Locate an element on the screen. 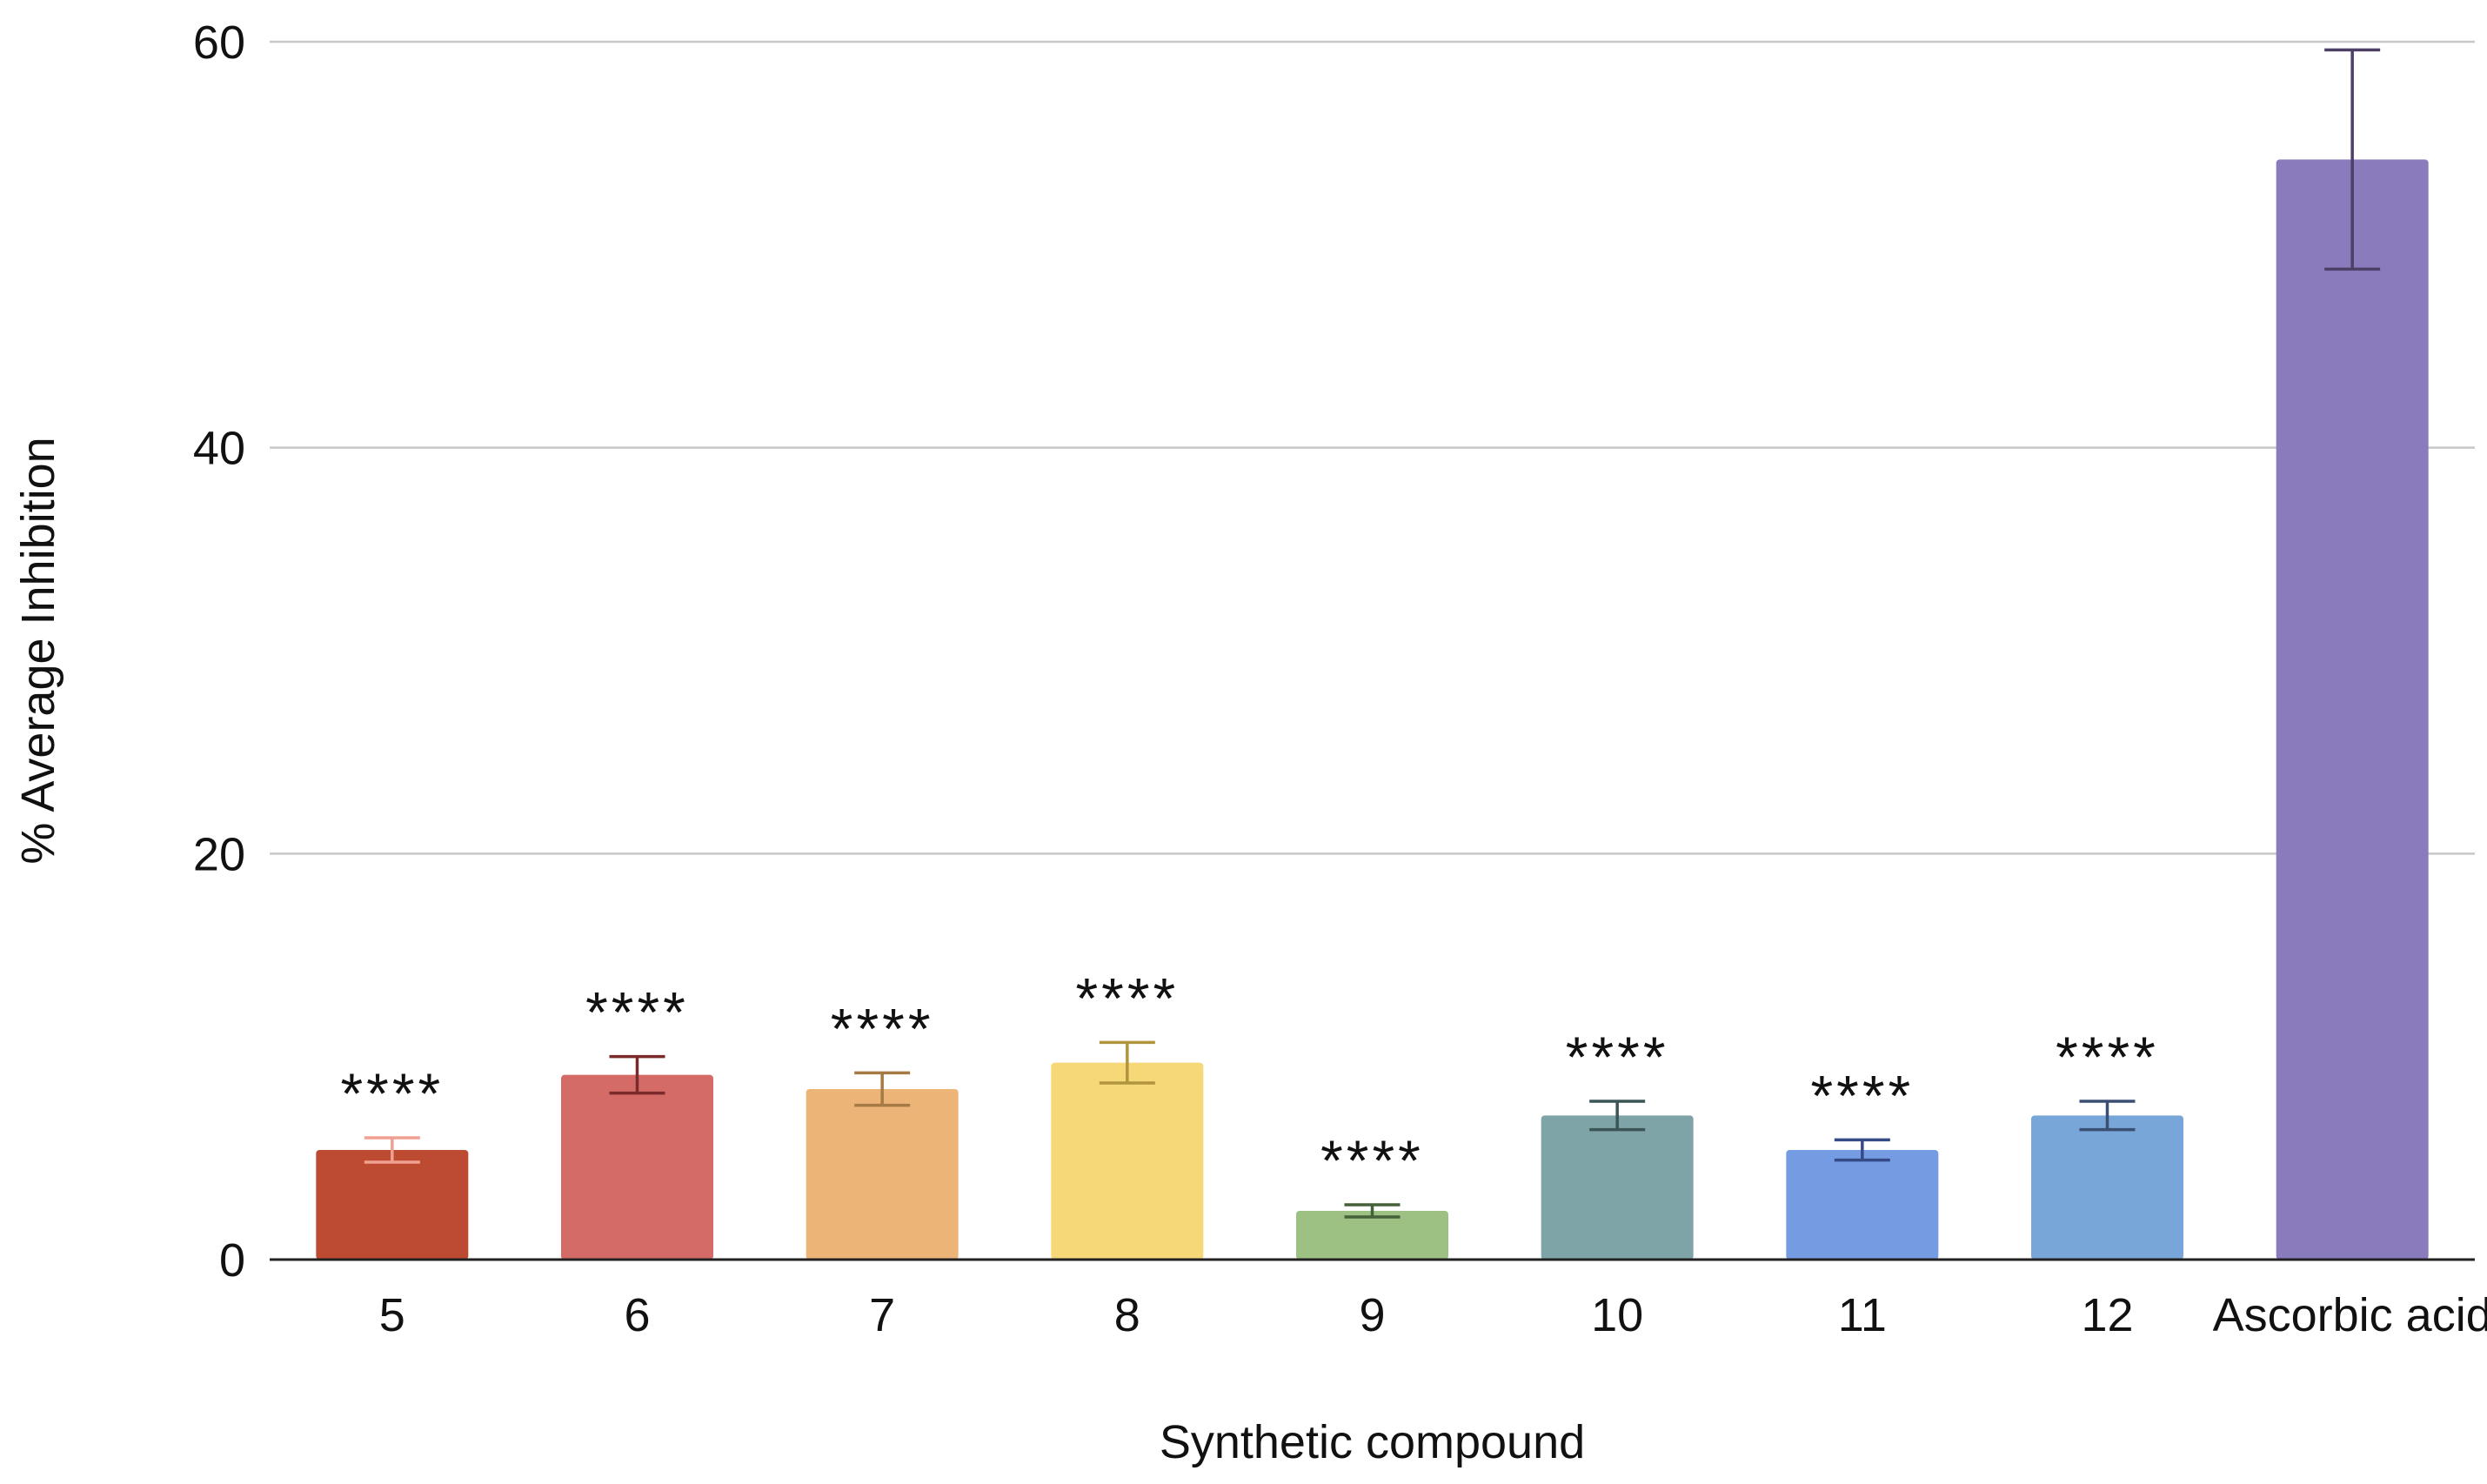  significance-labels: **** **** **** **** **** **** **** **** is located at coordinates (1249, 1079).